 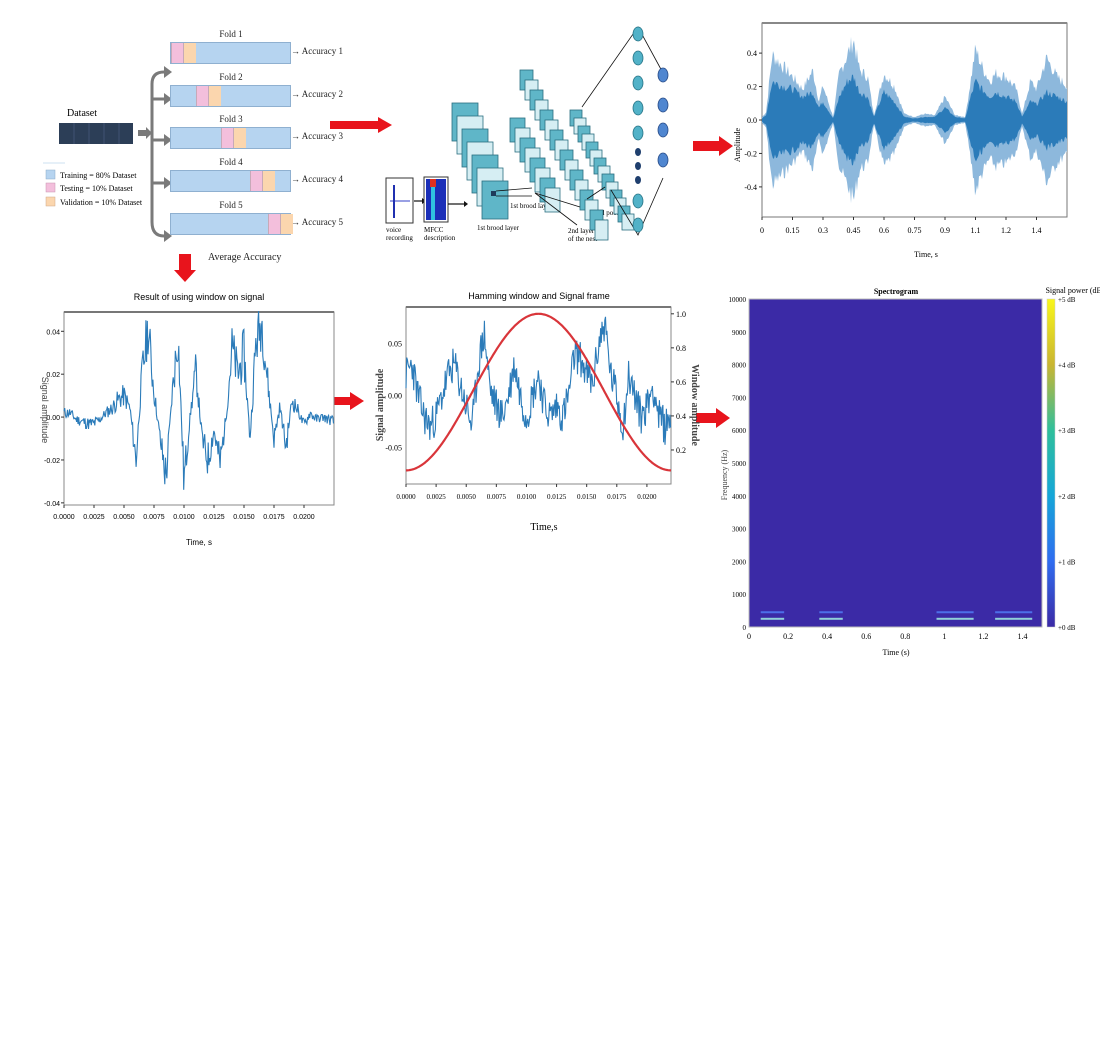 What do you see at coordinates (393, 230) in the screenshot?
I see `svg-text: voice` at bounding box center [393, 230].